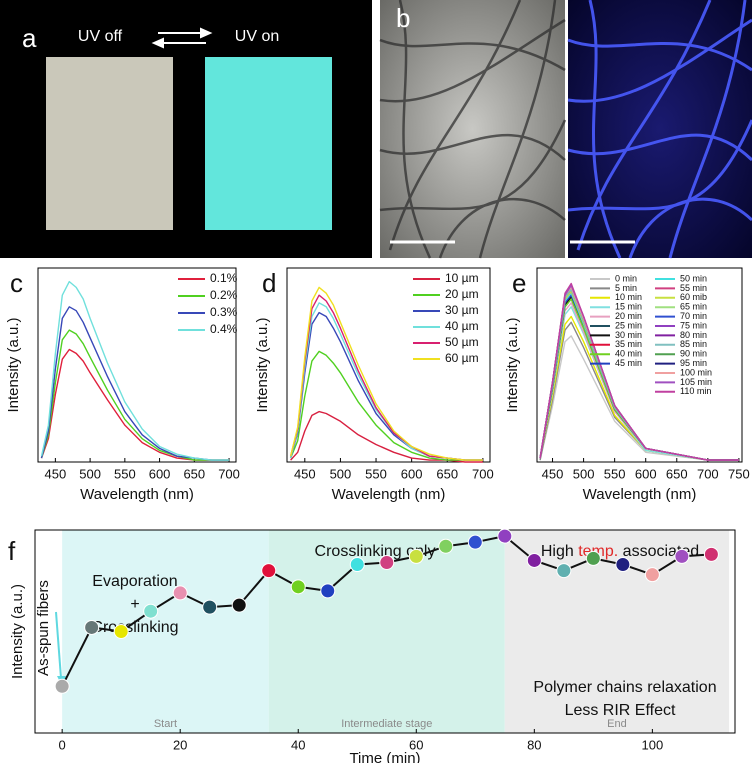 The height and width of the screenshot is (763, 752). I want to click on note-part: Less RIR Effect, so click(620, 710).